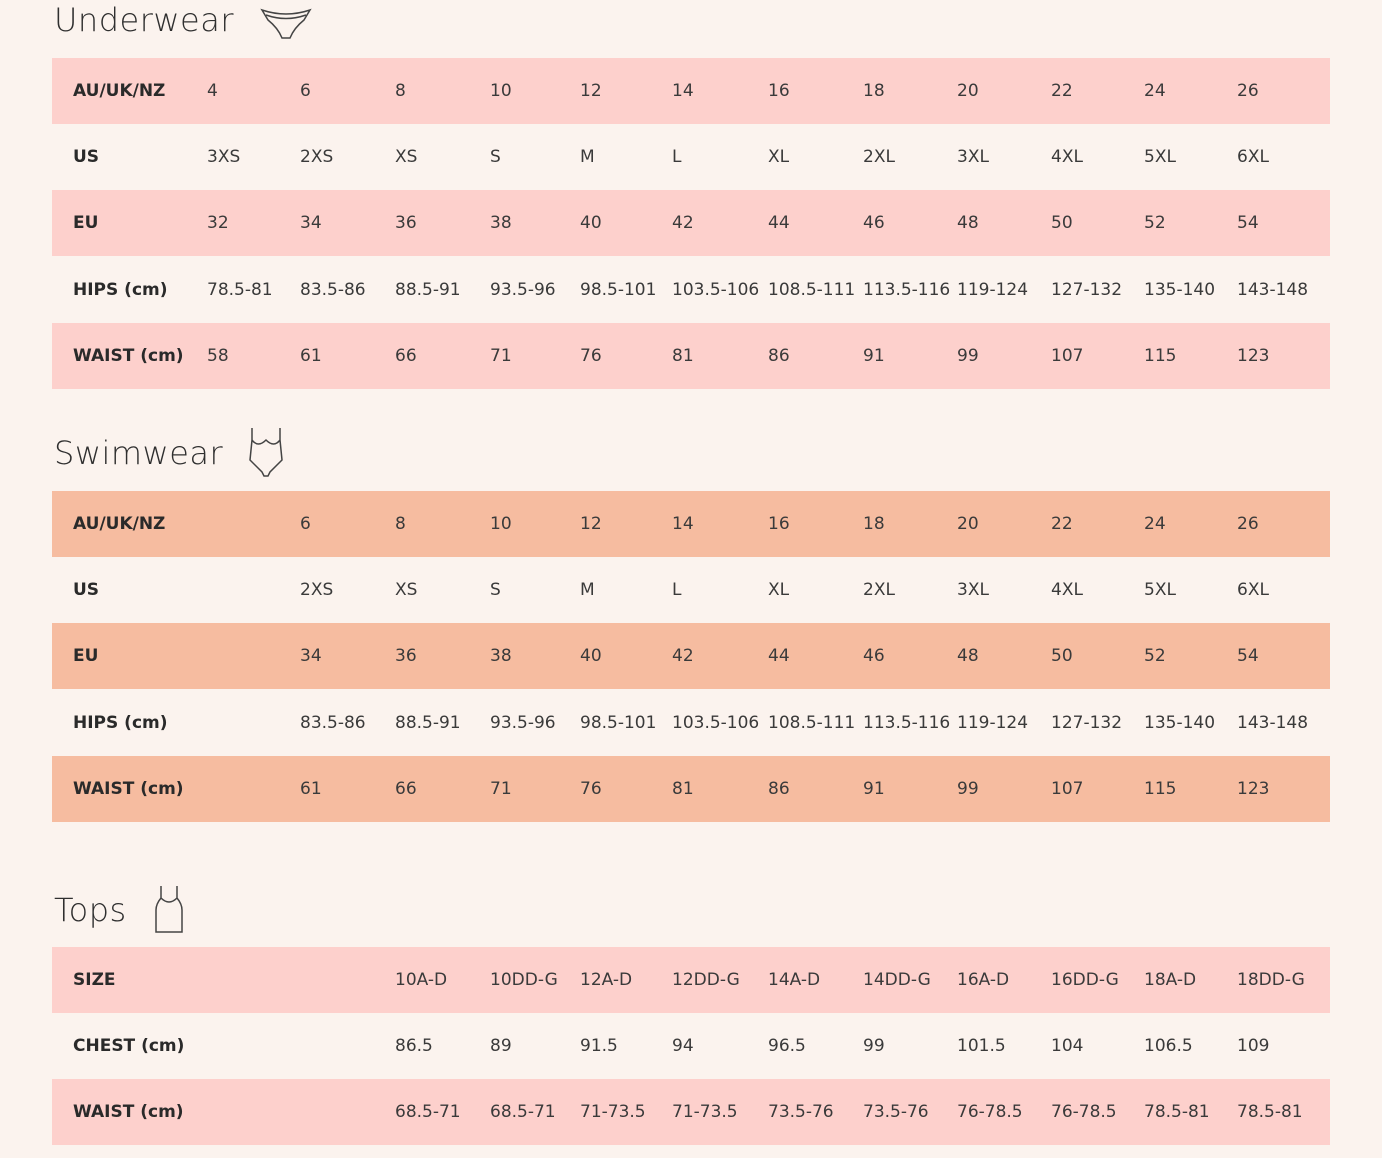  Describe the element at coordinates (218, 355) in the screenshot. I see `table-cell: 58` at that location.